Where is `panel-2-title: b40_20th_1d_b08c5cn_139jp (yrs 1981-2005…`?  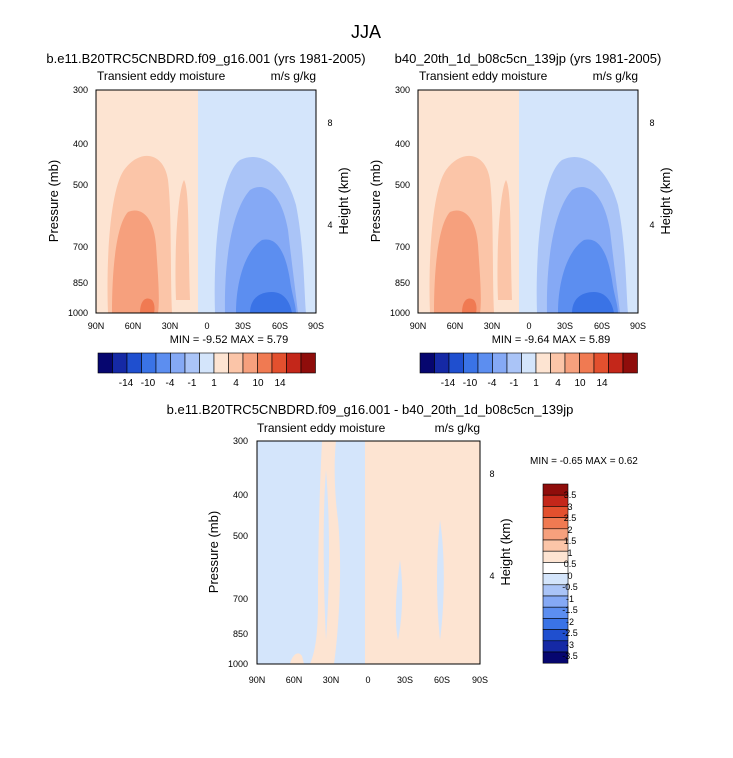
panel-2-title: b40_20th_1d_b08c5cn_139jp (yrs 1981-2005… is located at coordinates (528, 58).